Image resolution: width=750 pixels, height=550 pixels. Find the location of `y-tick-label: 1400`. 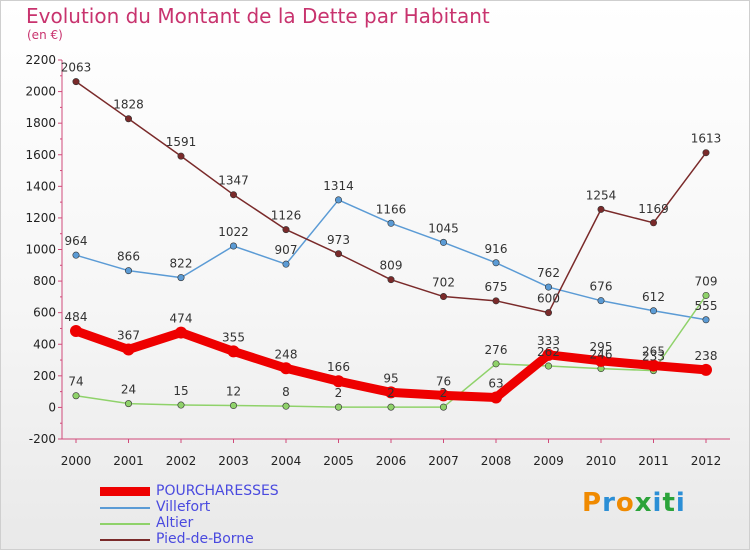

y-tick-label: 1400 is located at coordinates (40, 186).